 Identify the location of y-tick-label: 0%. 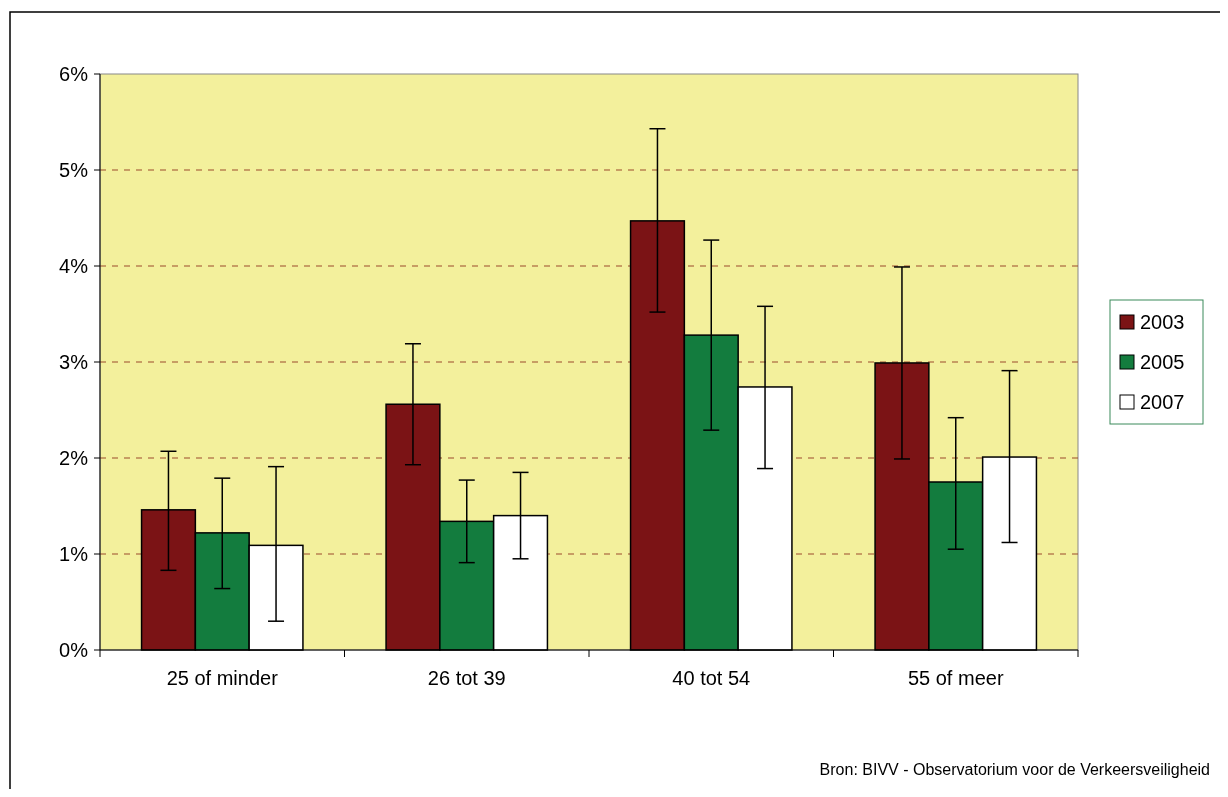
(74, 650).